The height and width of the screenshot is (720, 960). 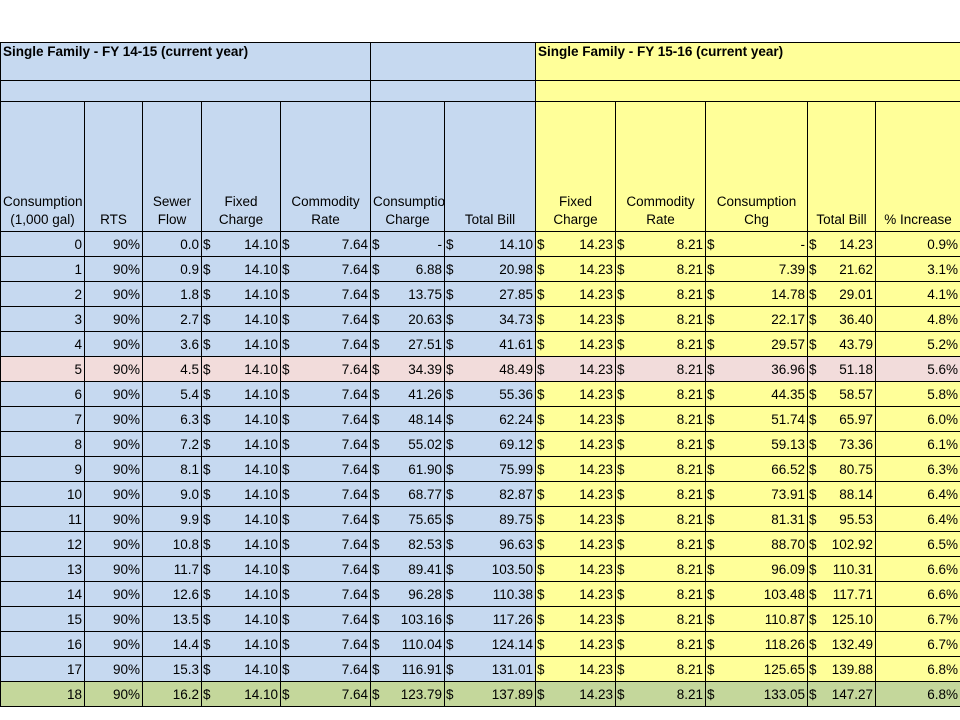 I want to click on cell-total-bill-1516: $43.79, so click(x=842, y=344).